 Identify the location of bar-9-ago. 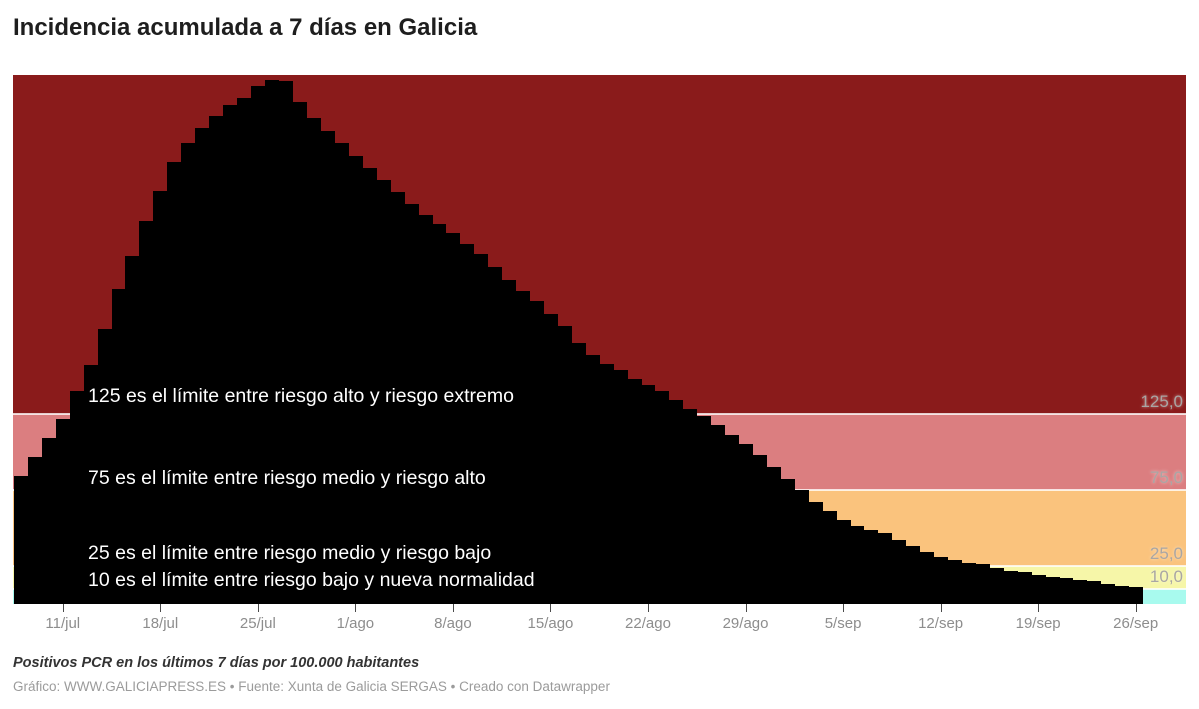
(467, 423).